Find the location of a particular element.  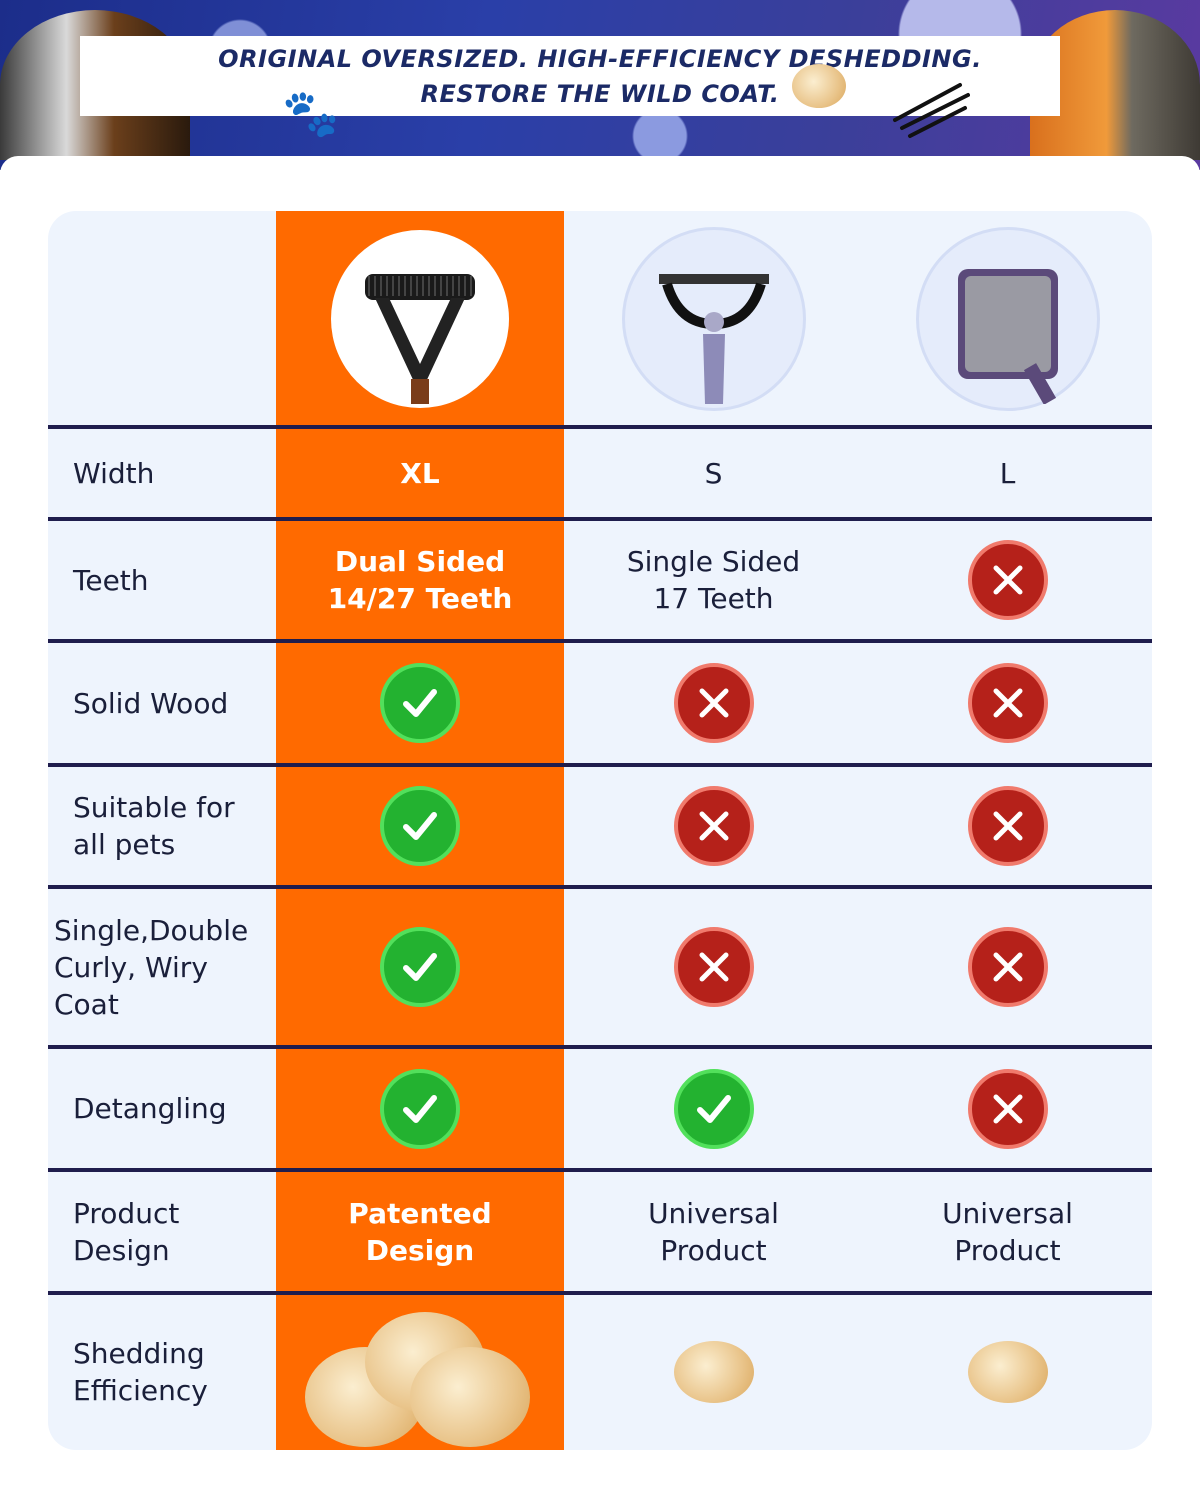

row-label: Product Design is located at coordinates (126, 1231).